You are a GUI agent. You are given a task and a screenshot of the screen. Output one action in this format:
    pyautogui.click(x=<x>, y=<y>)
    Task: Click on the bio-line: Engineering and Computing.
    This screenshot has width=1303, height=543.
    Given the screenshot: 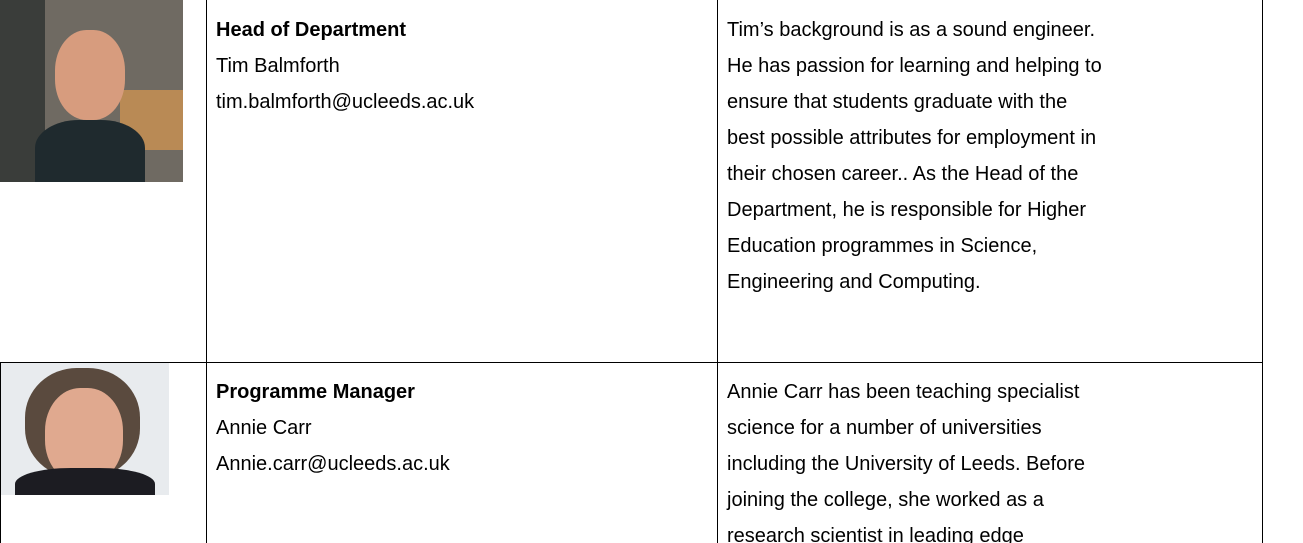 What is the action you would take?
    pyautogui.click(x=854, y=282)
    